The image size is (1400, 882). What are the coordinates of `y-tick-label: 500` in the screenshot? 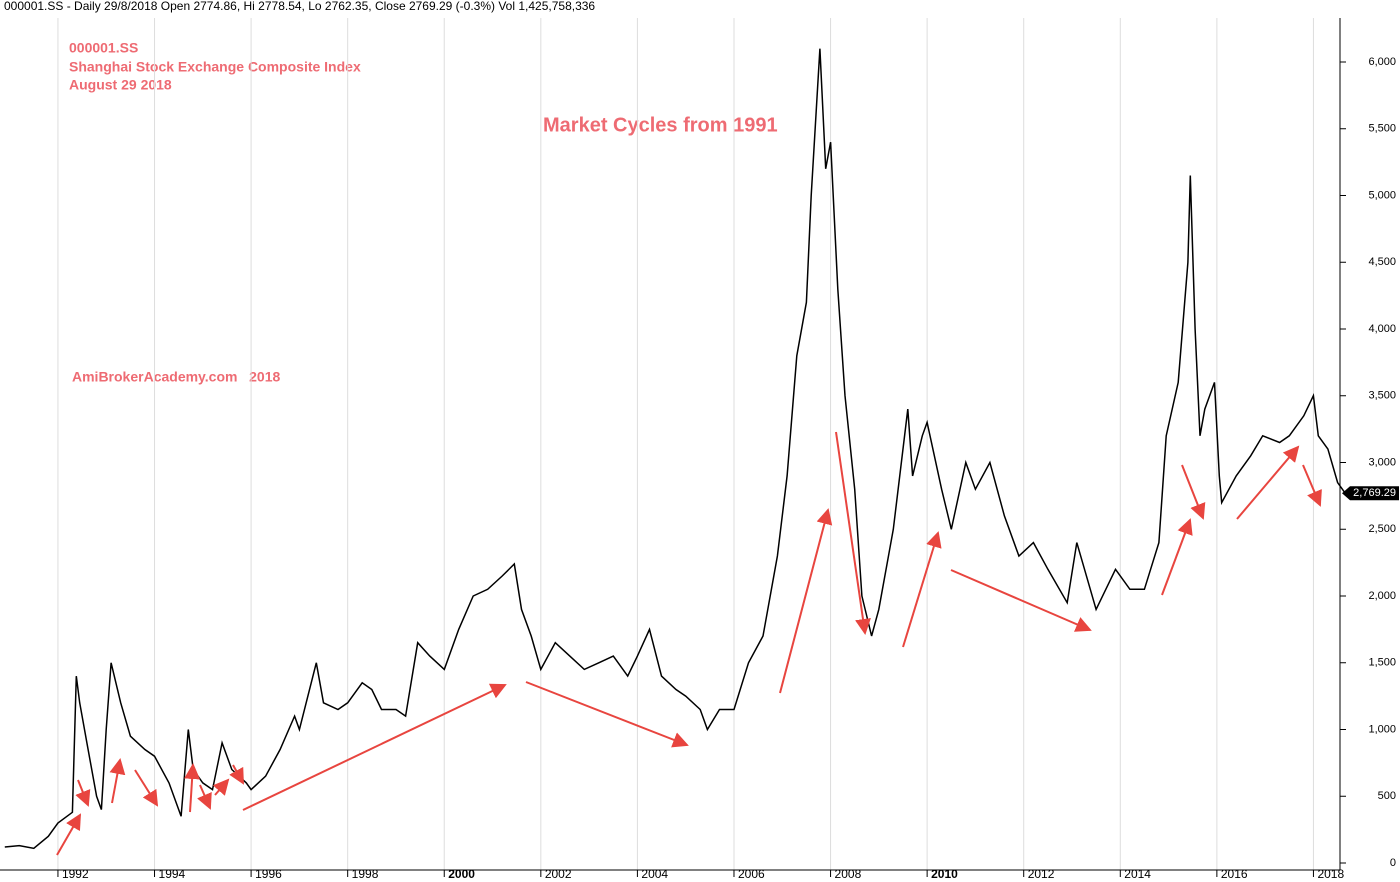 It's located at (1387, 796).